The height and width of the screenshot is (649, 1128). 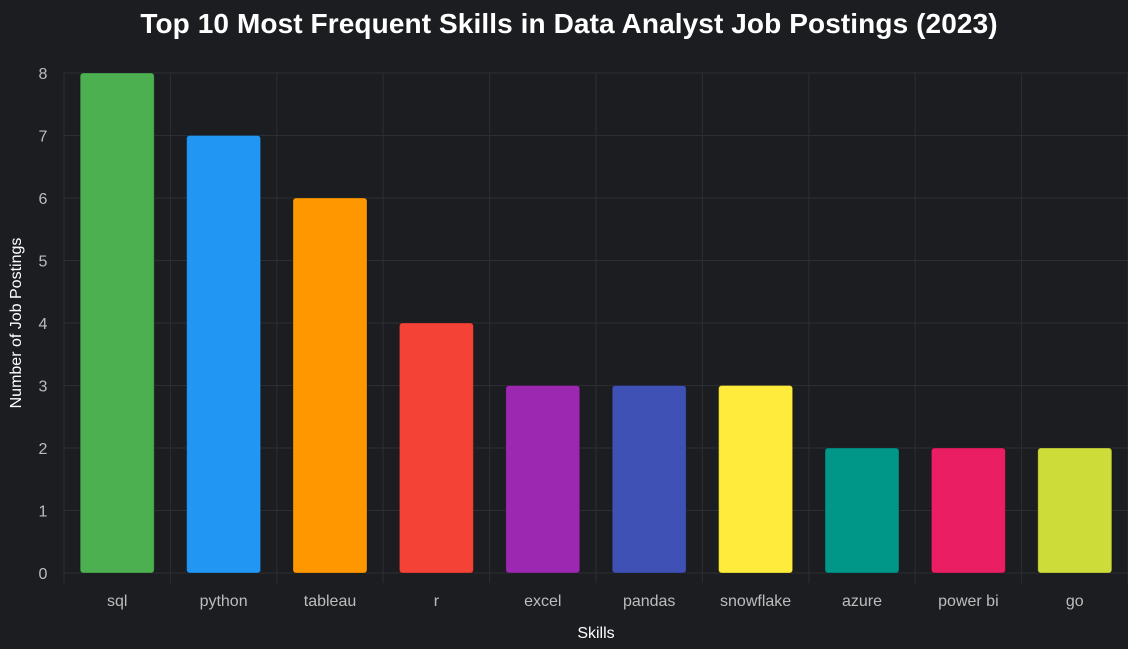 What do you see at coordinates (649, 601) in the screenshot?
I see `x-tick-label: pandas` at bounding box center [649, 601].